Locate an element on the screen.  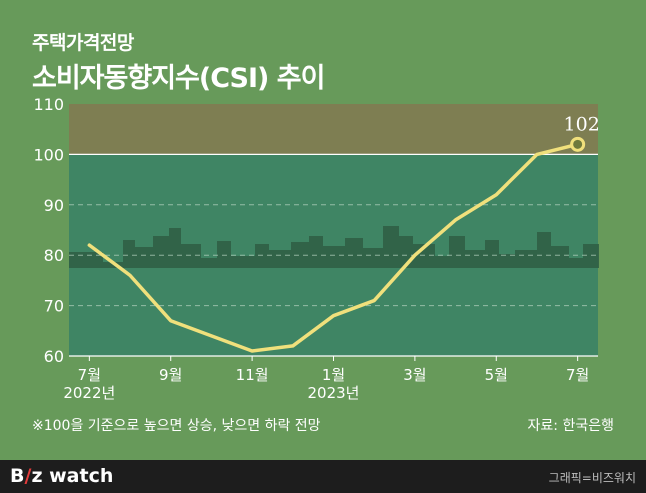
graphic-credit: 그래픽=비즈워치 is located at coordinates (592, 478).